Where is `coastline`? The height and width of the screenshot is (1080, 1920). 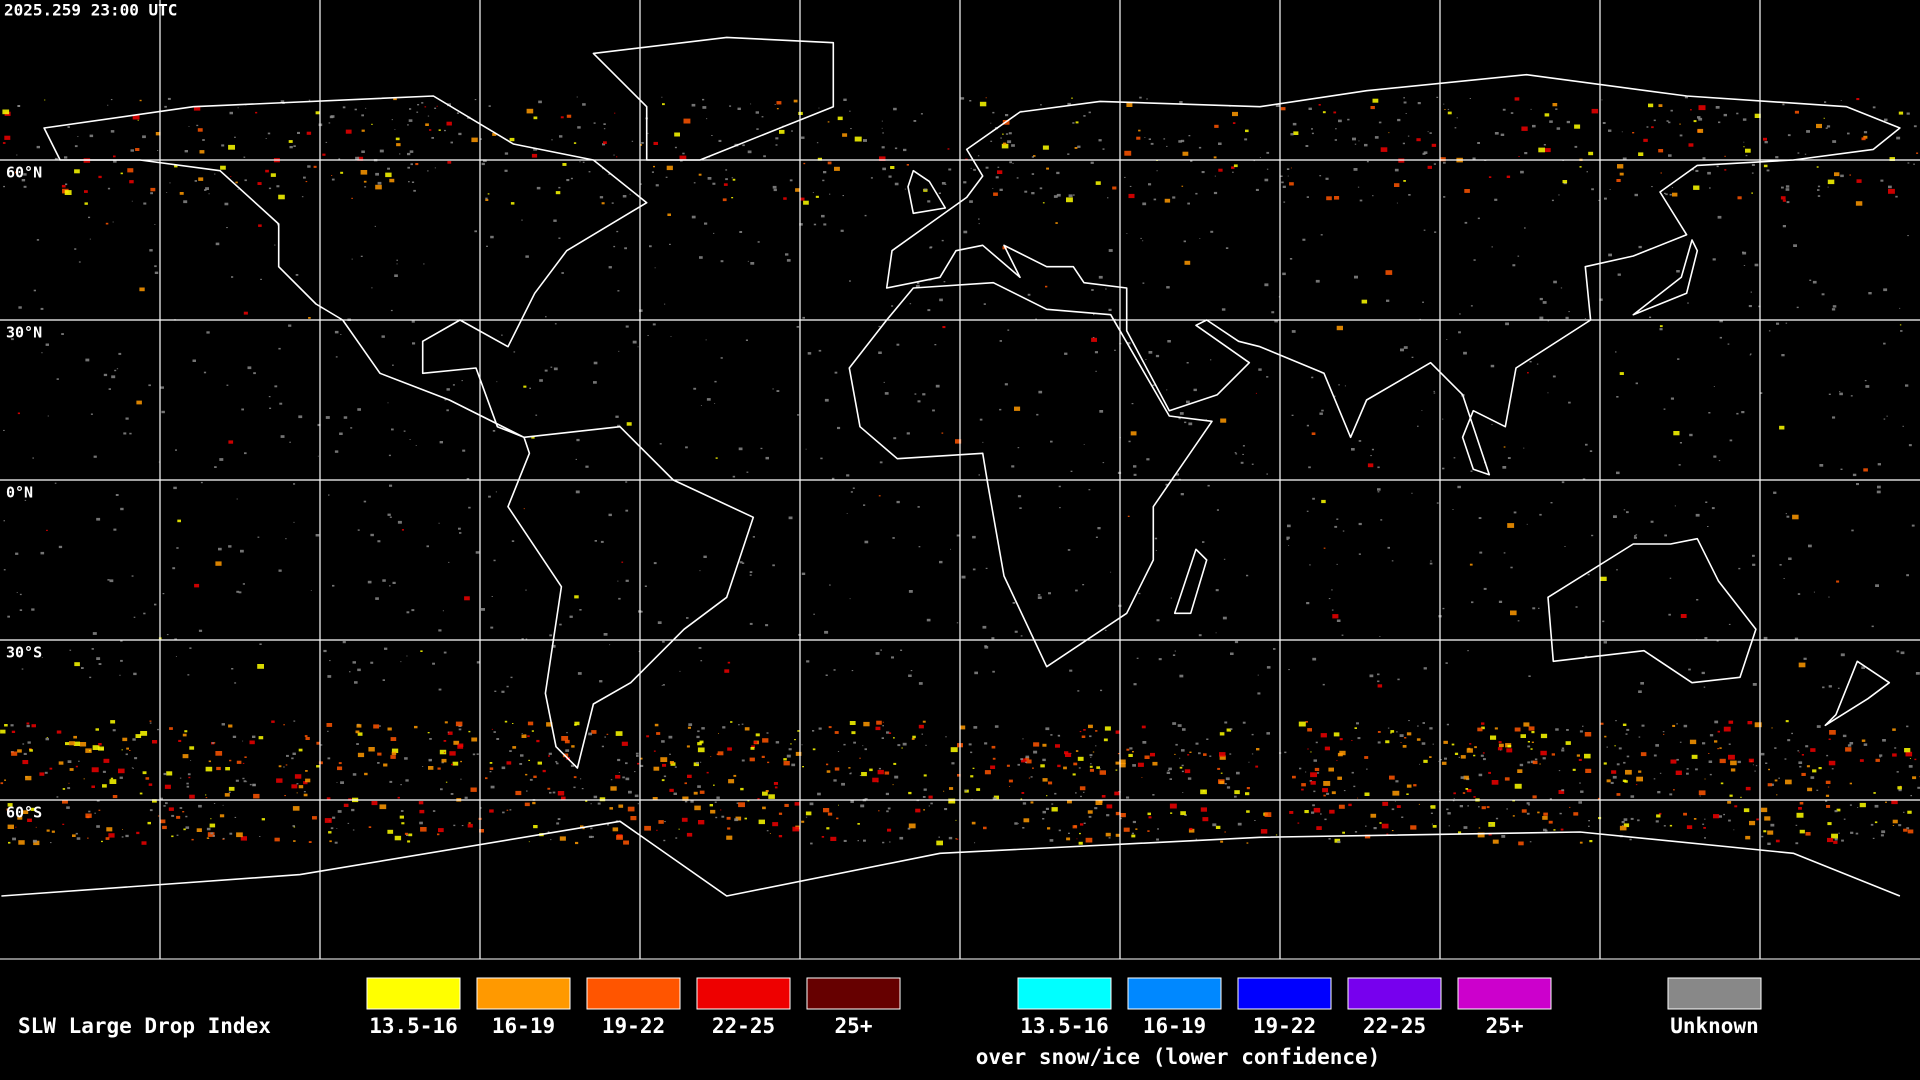
coastline is located at coordinates (1652, 610).